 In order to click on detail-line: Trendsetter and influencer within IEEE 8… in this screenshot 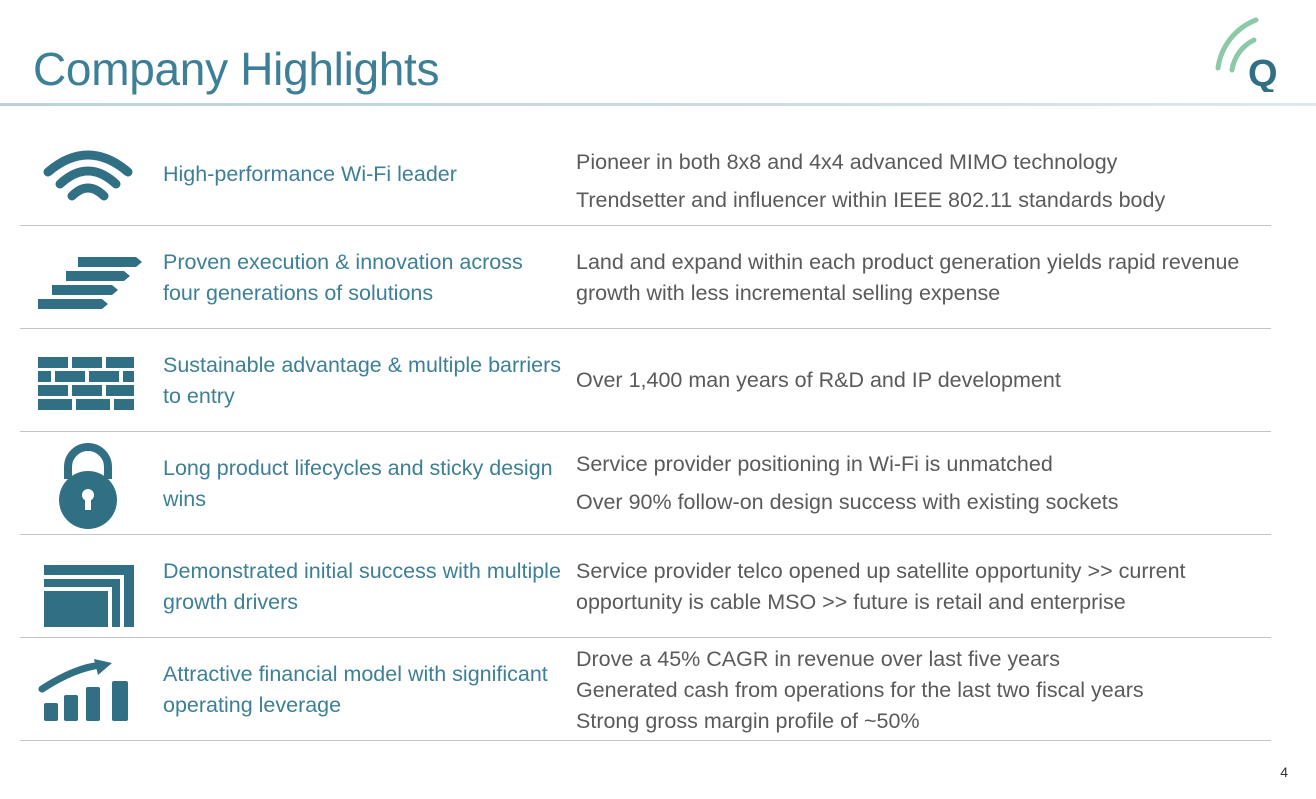, I will do `click(871, 200)`.